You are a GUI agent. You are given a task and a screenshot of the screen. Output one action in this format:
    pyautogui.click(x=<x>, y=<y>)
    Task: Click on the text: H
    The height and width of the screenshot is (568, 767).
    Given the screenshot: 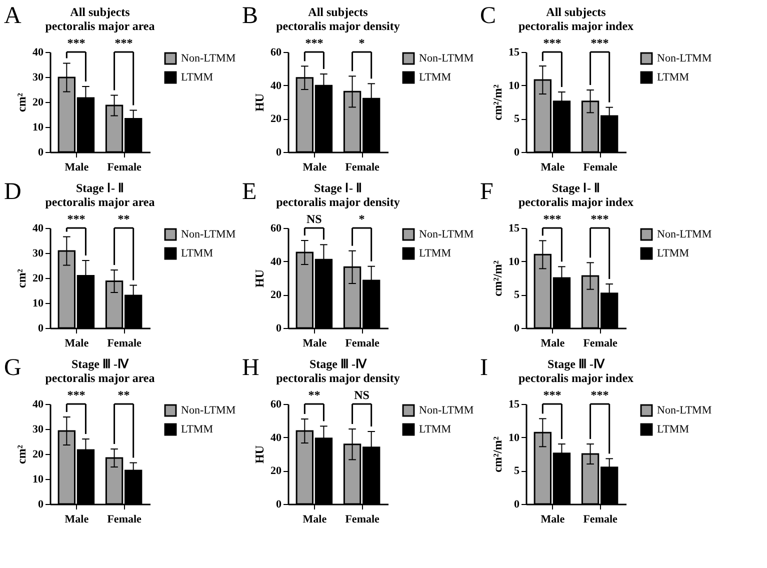 What is the action you would take?
    pyautogui.click(x=251, y=368)
    